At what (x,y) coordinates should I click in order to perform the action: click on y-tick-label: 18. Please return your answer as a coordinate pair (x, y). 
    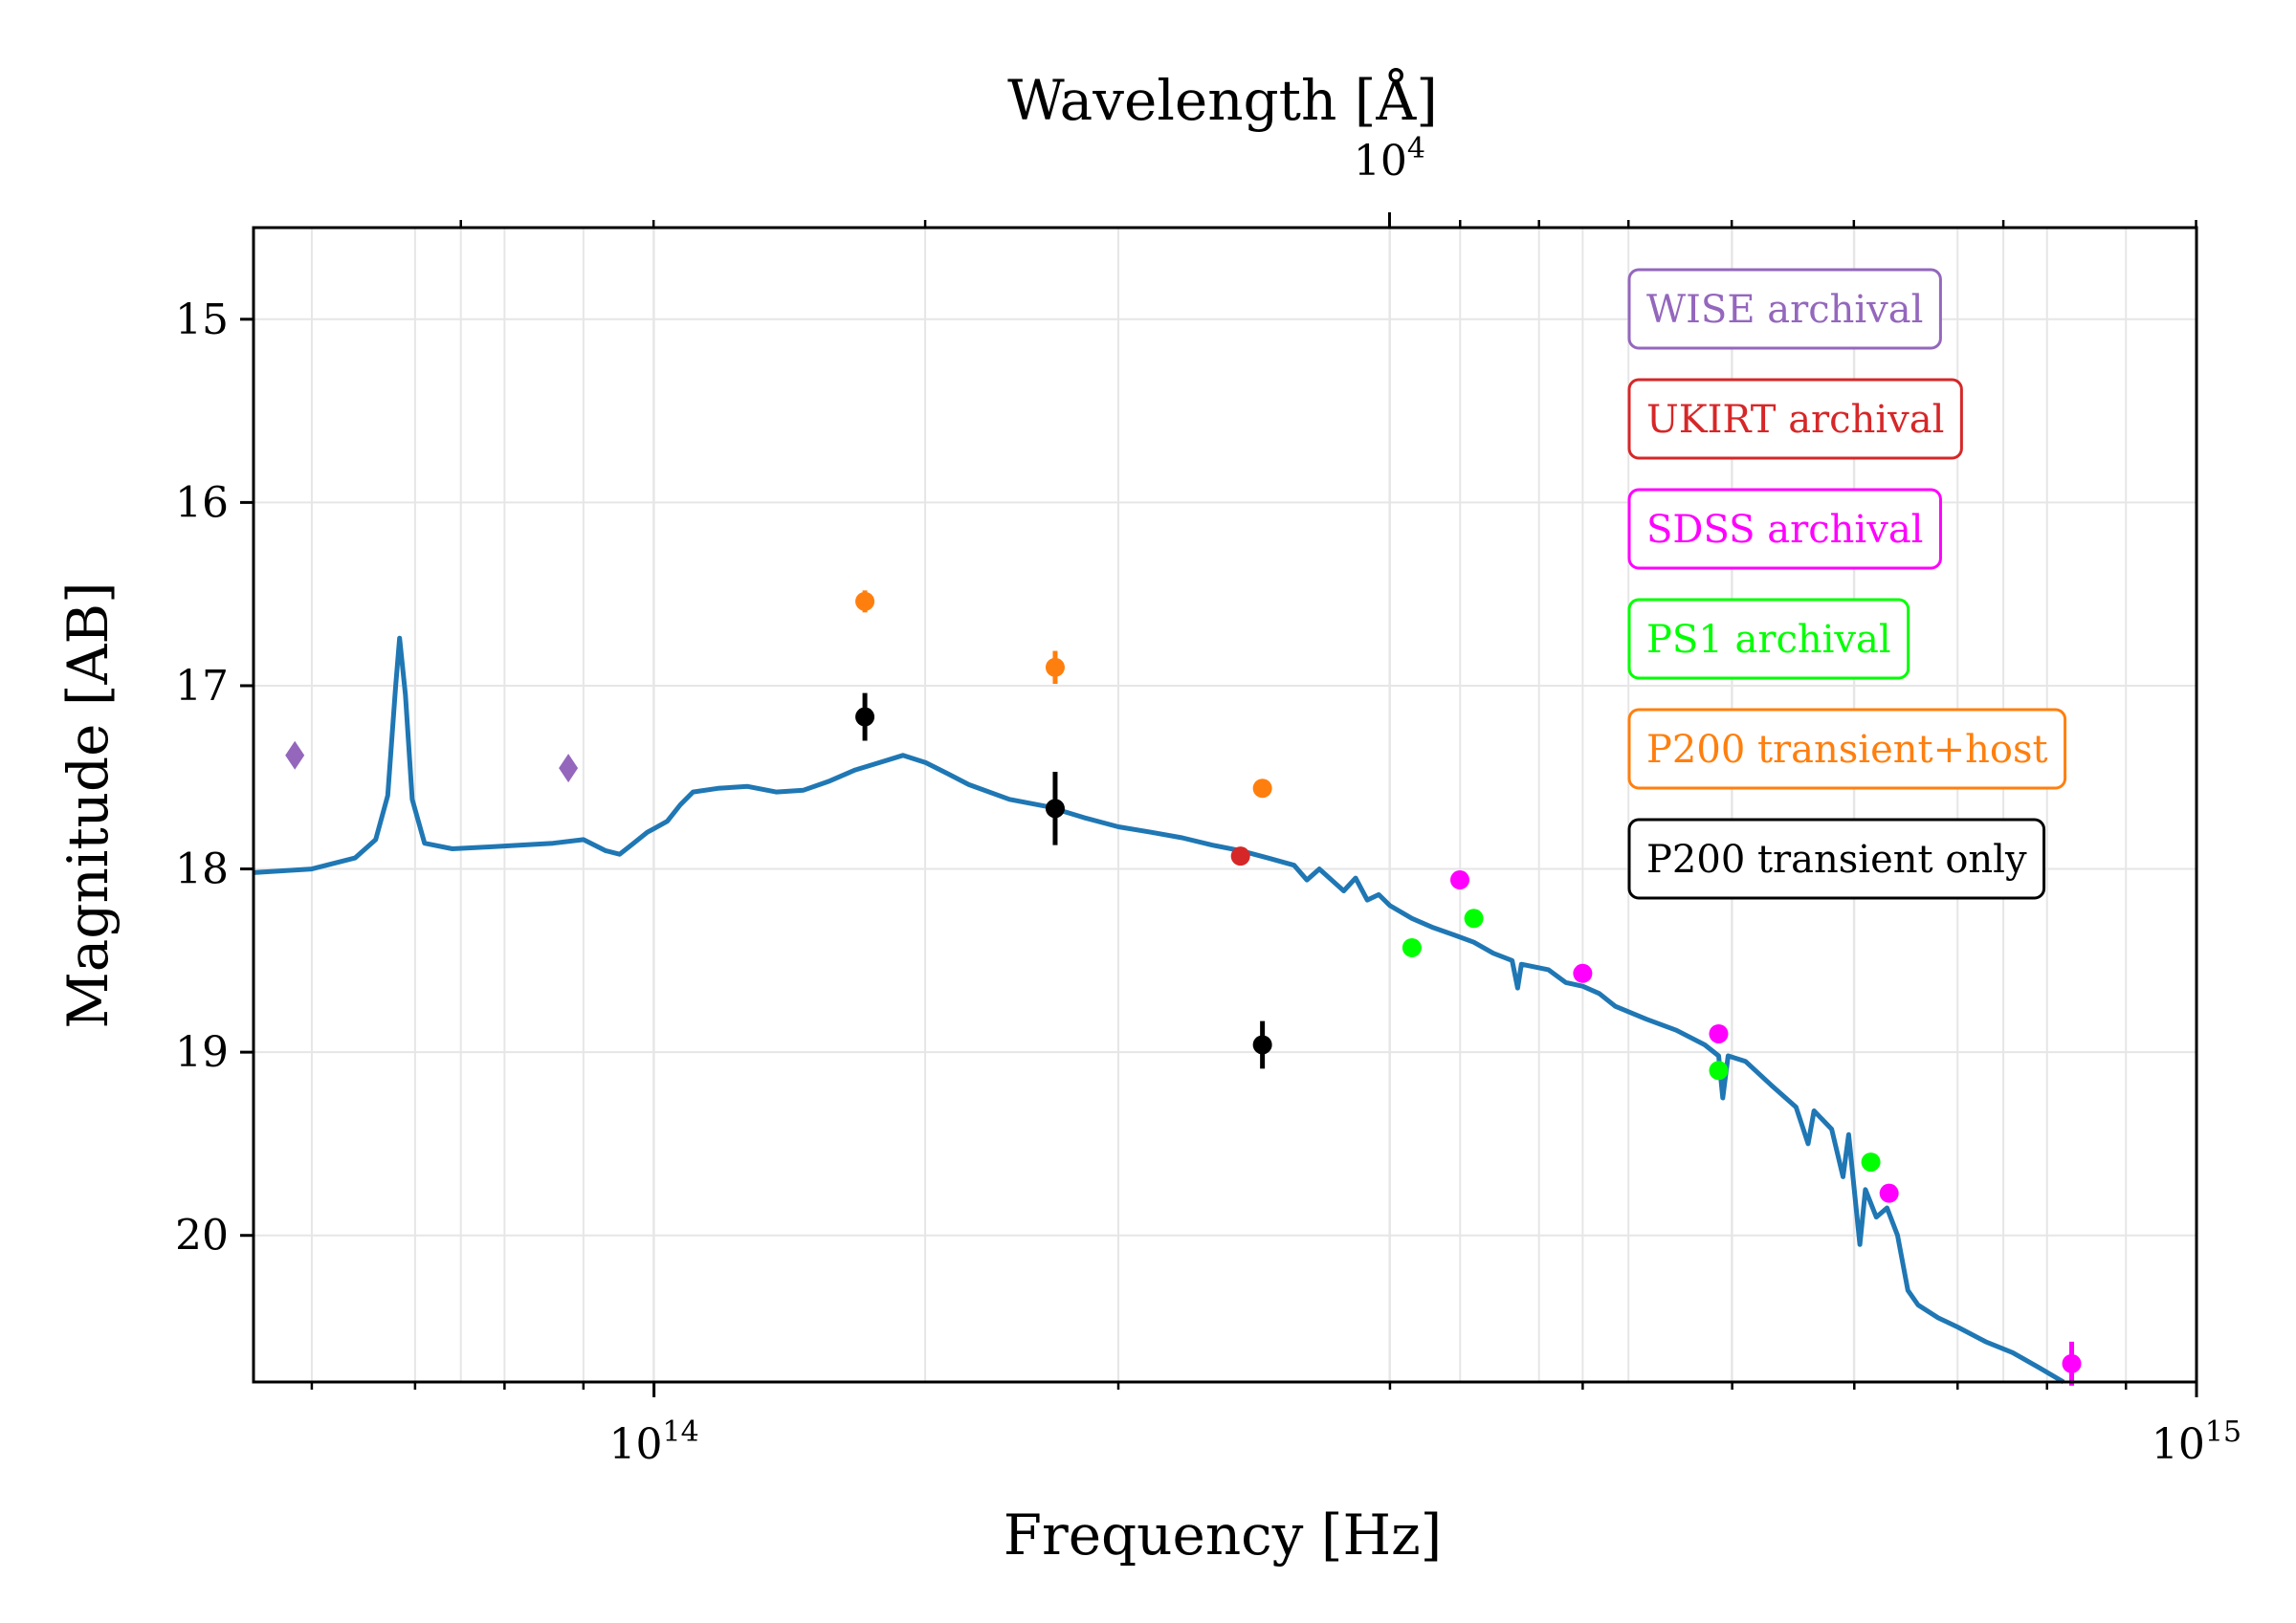
    Looking at the image, I should click on (202, 869).